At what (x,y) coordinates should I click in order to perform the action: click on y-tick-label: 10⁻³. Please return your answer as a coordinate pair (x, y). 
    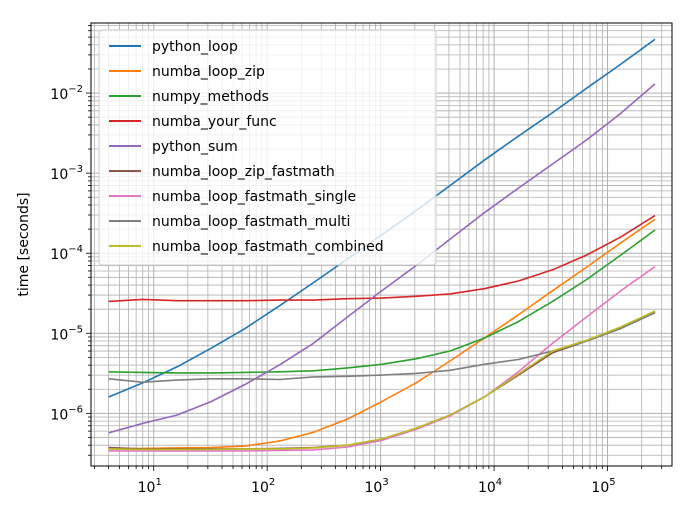
    Looking at the image, I should click on (66, 173).